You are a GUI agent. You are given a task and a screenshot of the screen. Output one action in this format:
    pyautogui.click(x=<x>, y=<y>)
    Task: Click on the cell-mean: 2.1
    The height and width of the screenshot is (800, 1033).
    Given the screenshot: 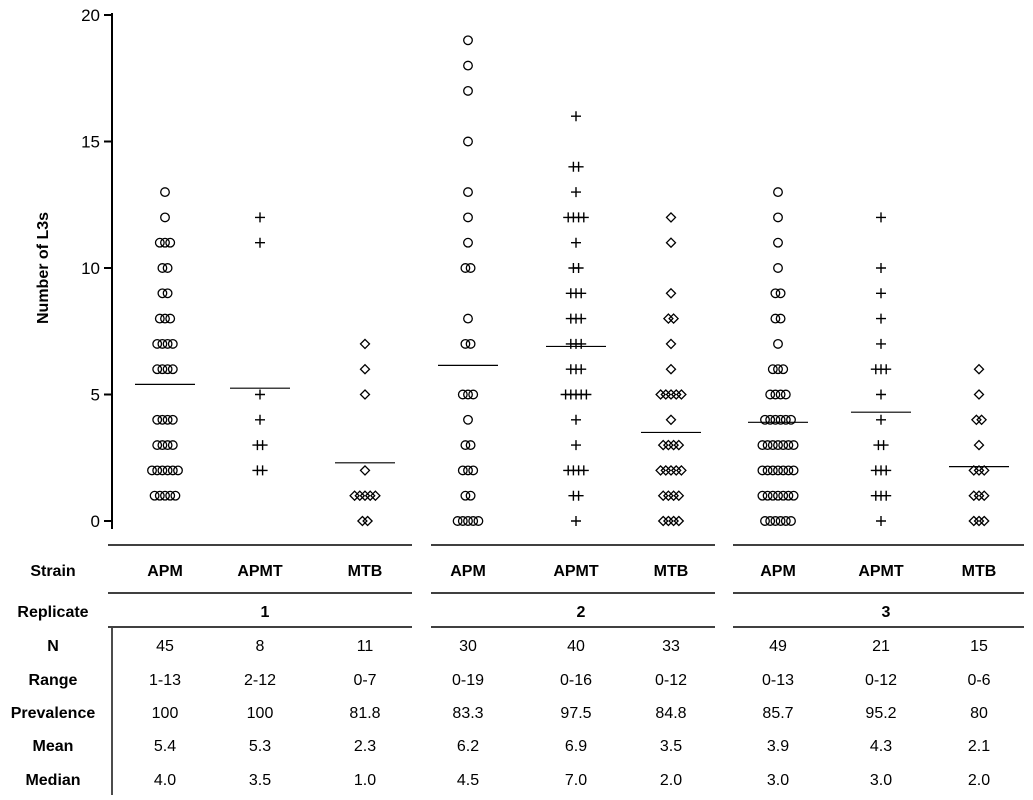 What is the action you would take?
    pyautogui.click(x=979, y=746)
    